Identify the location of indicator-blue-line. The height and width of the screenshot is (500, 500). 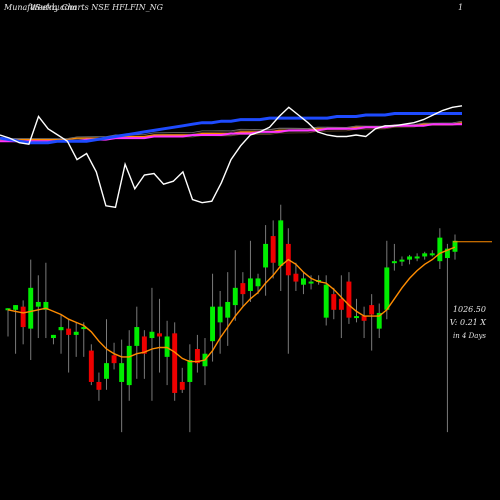
(231, 128).